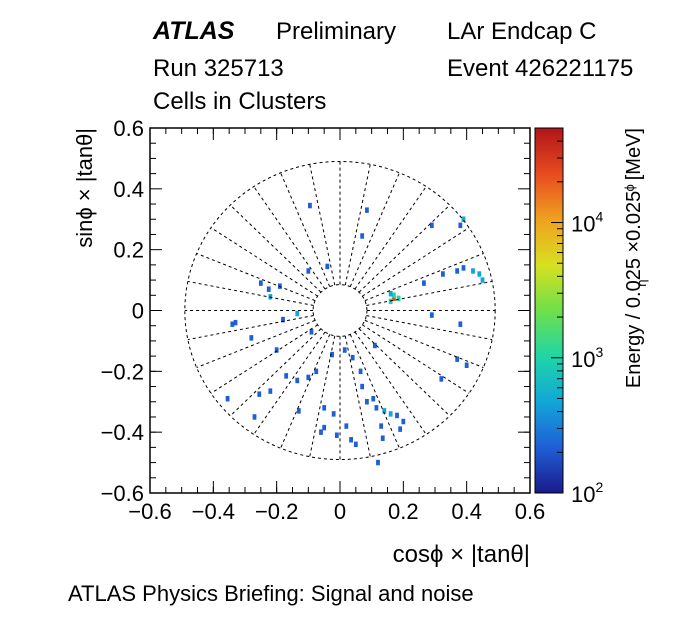 Image resolution: width=682 pixels, height=620 pixels. I want to click on selection-label: Cells in Clusters, so click(240, 101).